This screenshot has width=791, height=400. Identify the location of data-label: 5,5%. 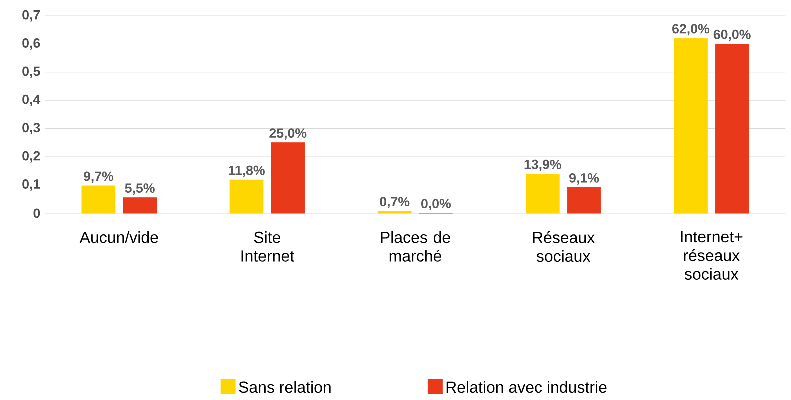
(140, 189).